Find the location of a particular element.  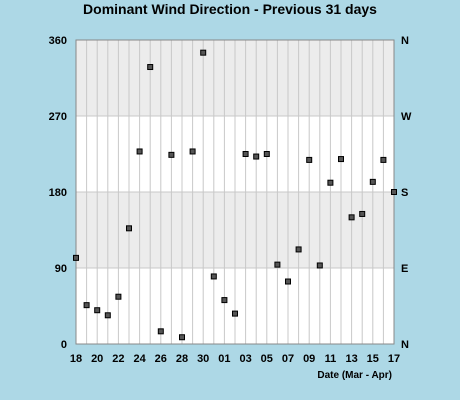

x-tick-label: 11 is located at coordinates (331, 359).